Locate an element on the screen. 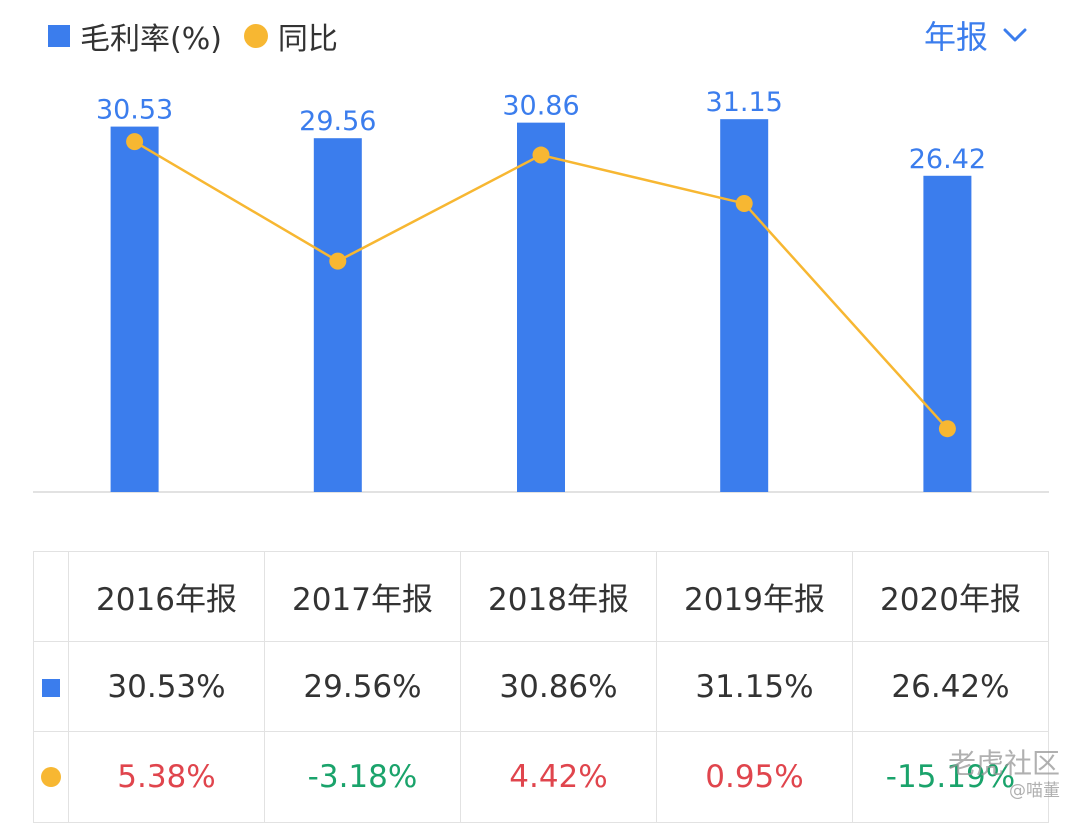 Image resolution: width=1080 pixels, height=826 pixels. period-selector-label: 年报 is located at coordinates (955, 37).